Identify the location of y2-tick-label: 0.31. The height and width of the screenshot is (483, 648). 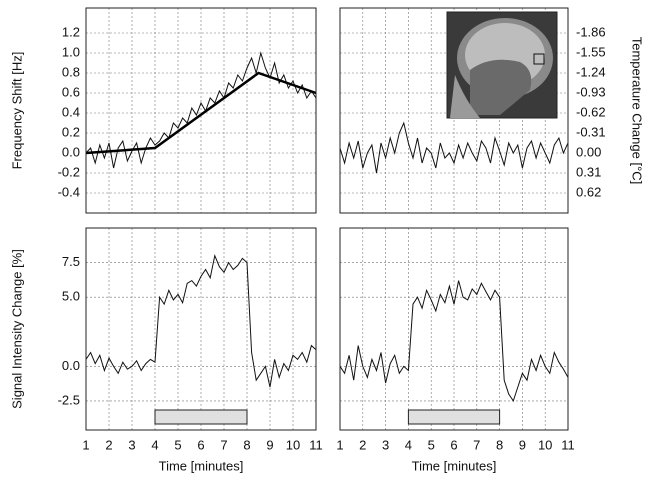
(588, 171).